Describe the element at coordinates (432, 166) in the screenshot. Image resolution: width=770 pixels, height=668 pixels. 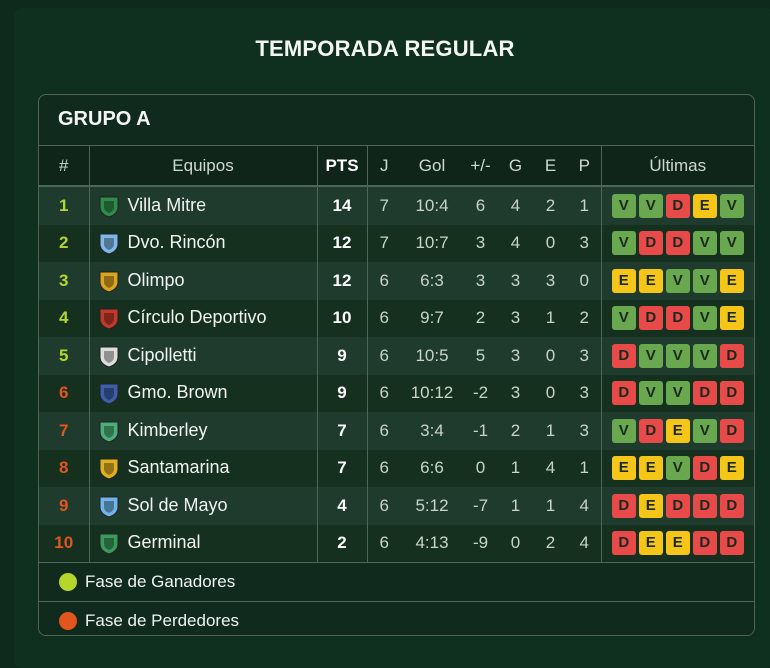
I see `col-gol: Gol` at that location.